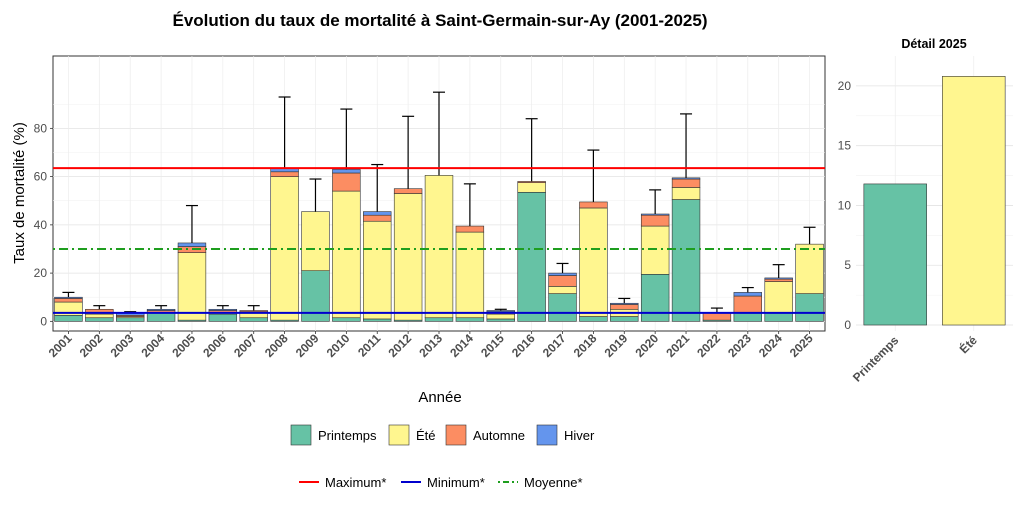 This screenshot has height=512, width=1024. What do you see at coordinates (717, 316) in the screenshot?
I see `bar-2022-automne` at bounding box center [717, 316].